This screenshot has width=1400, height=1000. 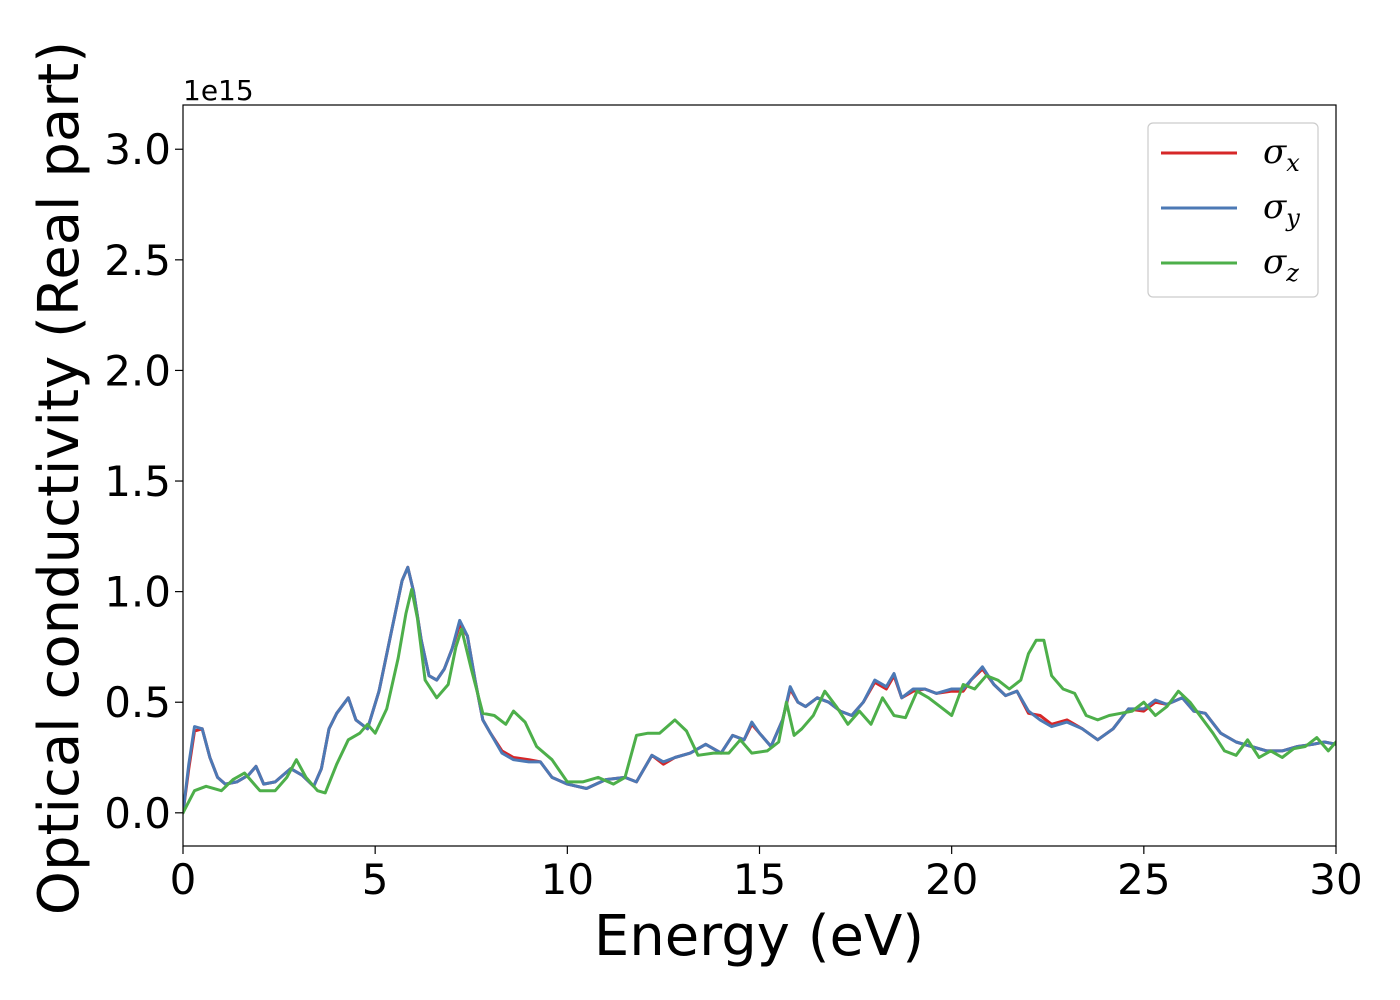 I want to click on legend-label-x: σx, so click(x=1281, y=154).